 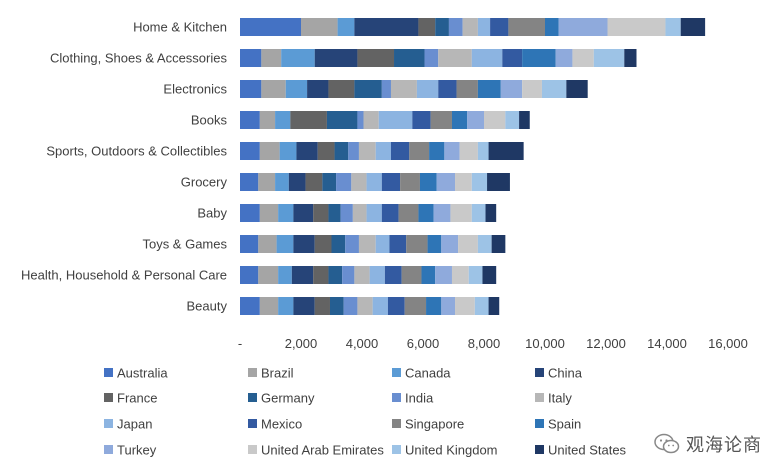 I want to click on x-tick-label: 12,000, so click(x=606, y=343).